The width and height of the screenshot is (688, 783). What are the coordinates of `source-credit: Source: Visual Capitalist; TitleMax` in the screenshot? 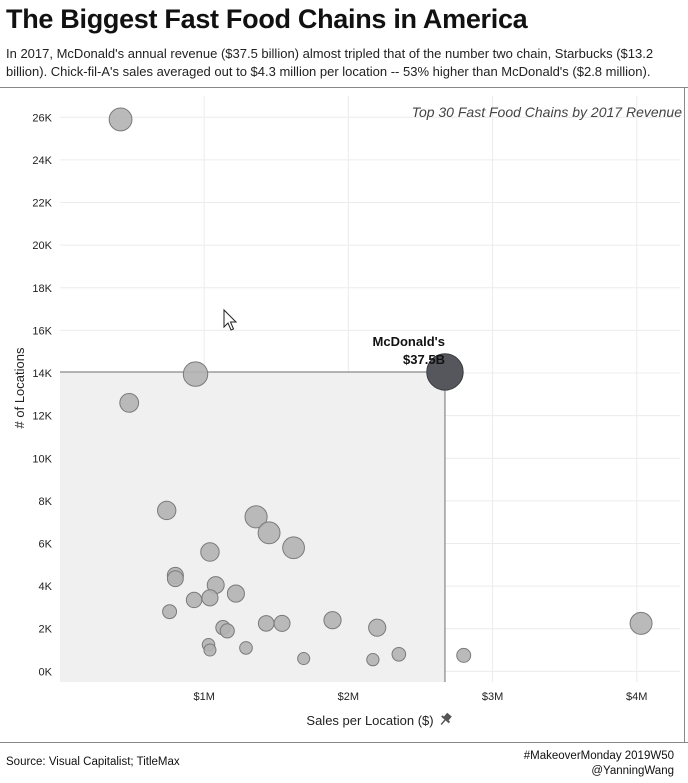 It's located at (93, 762).